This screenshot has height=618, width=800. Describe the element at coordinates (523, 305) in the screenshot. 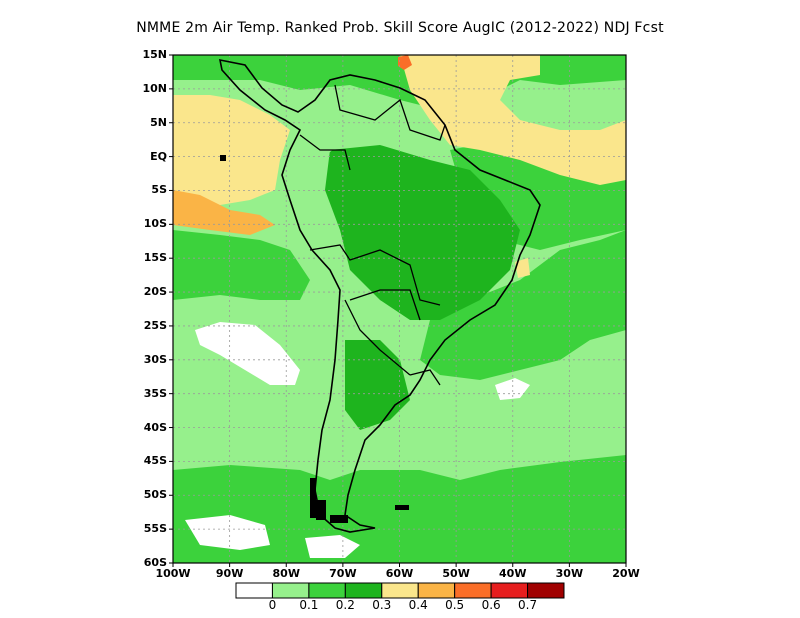

I see `field-atlantic-green` at that location.